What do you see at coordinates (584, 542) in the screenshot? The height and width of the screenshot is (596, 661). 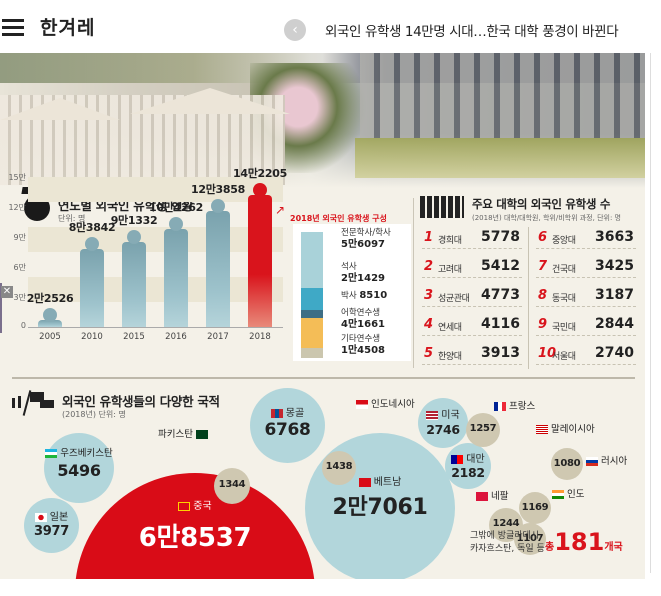 I see `total-countries: 총181개국` at bounding box center [584, 542].